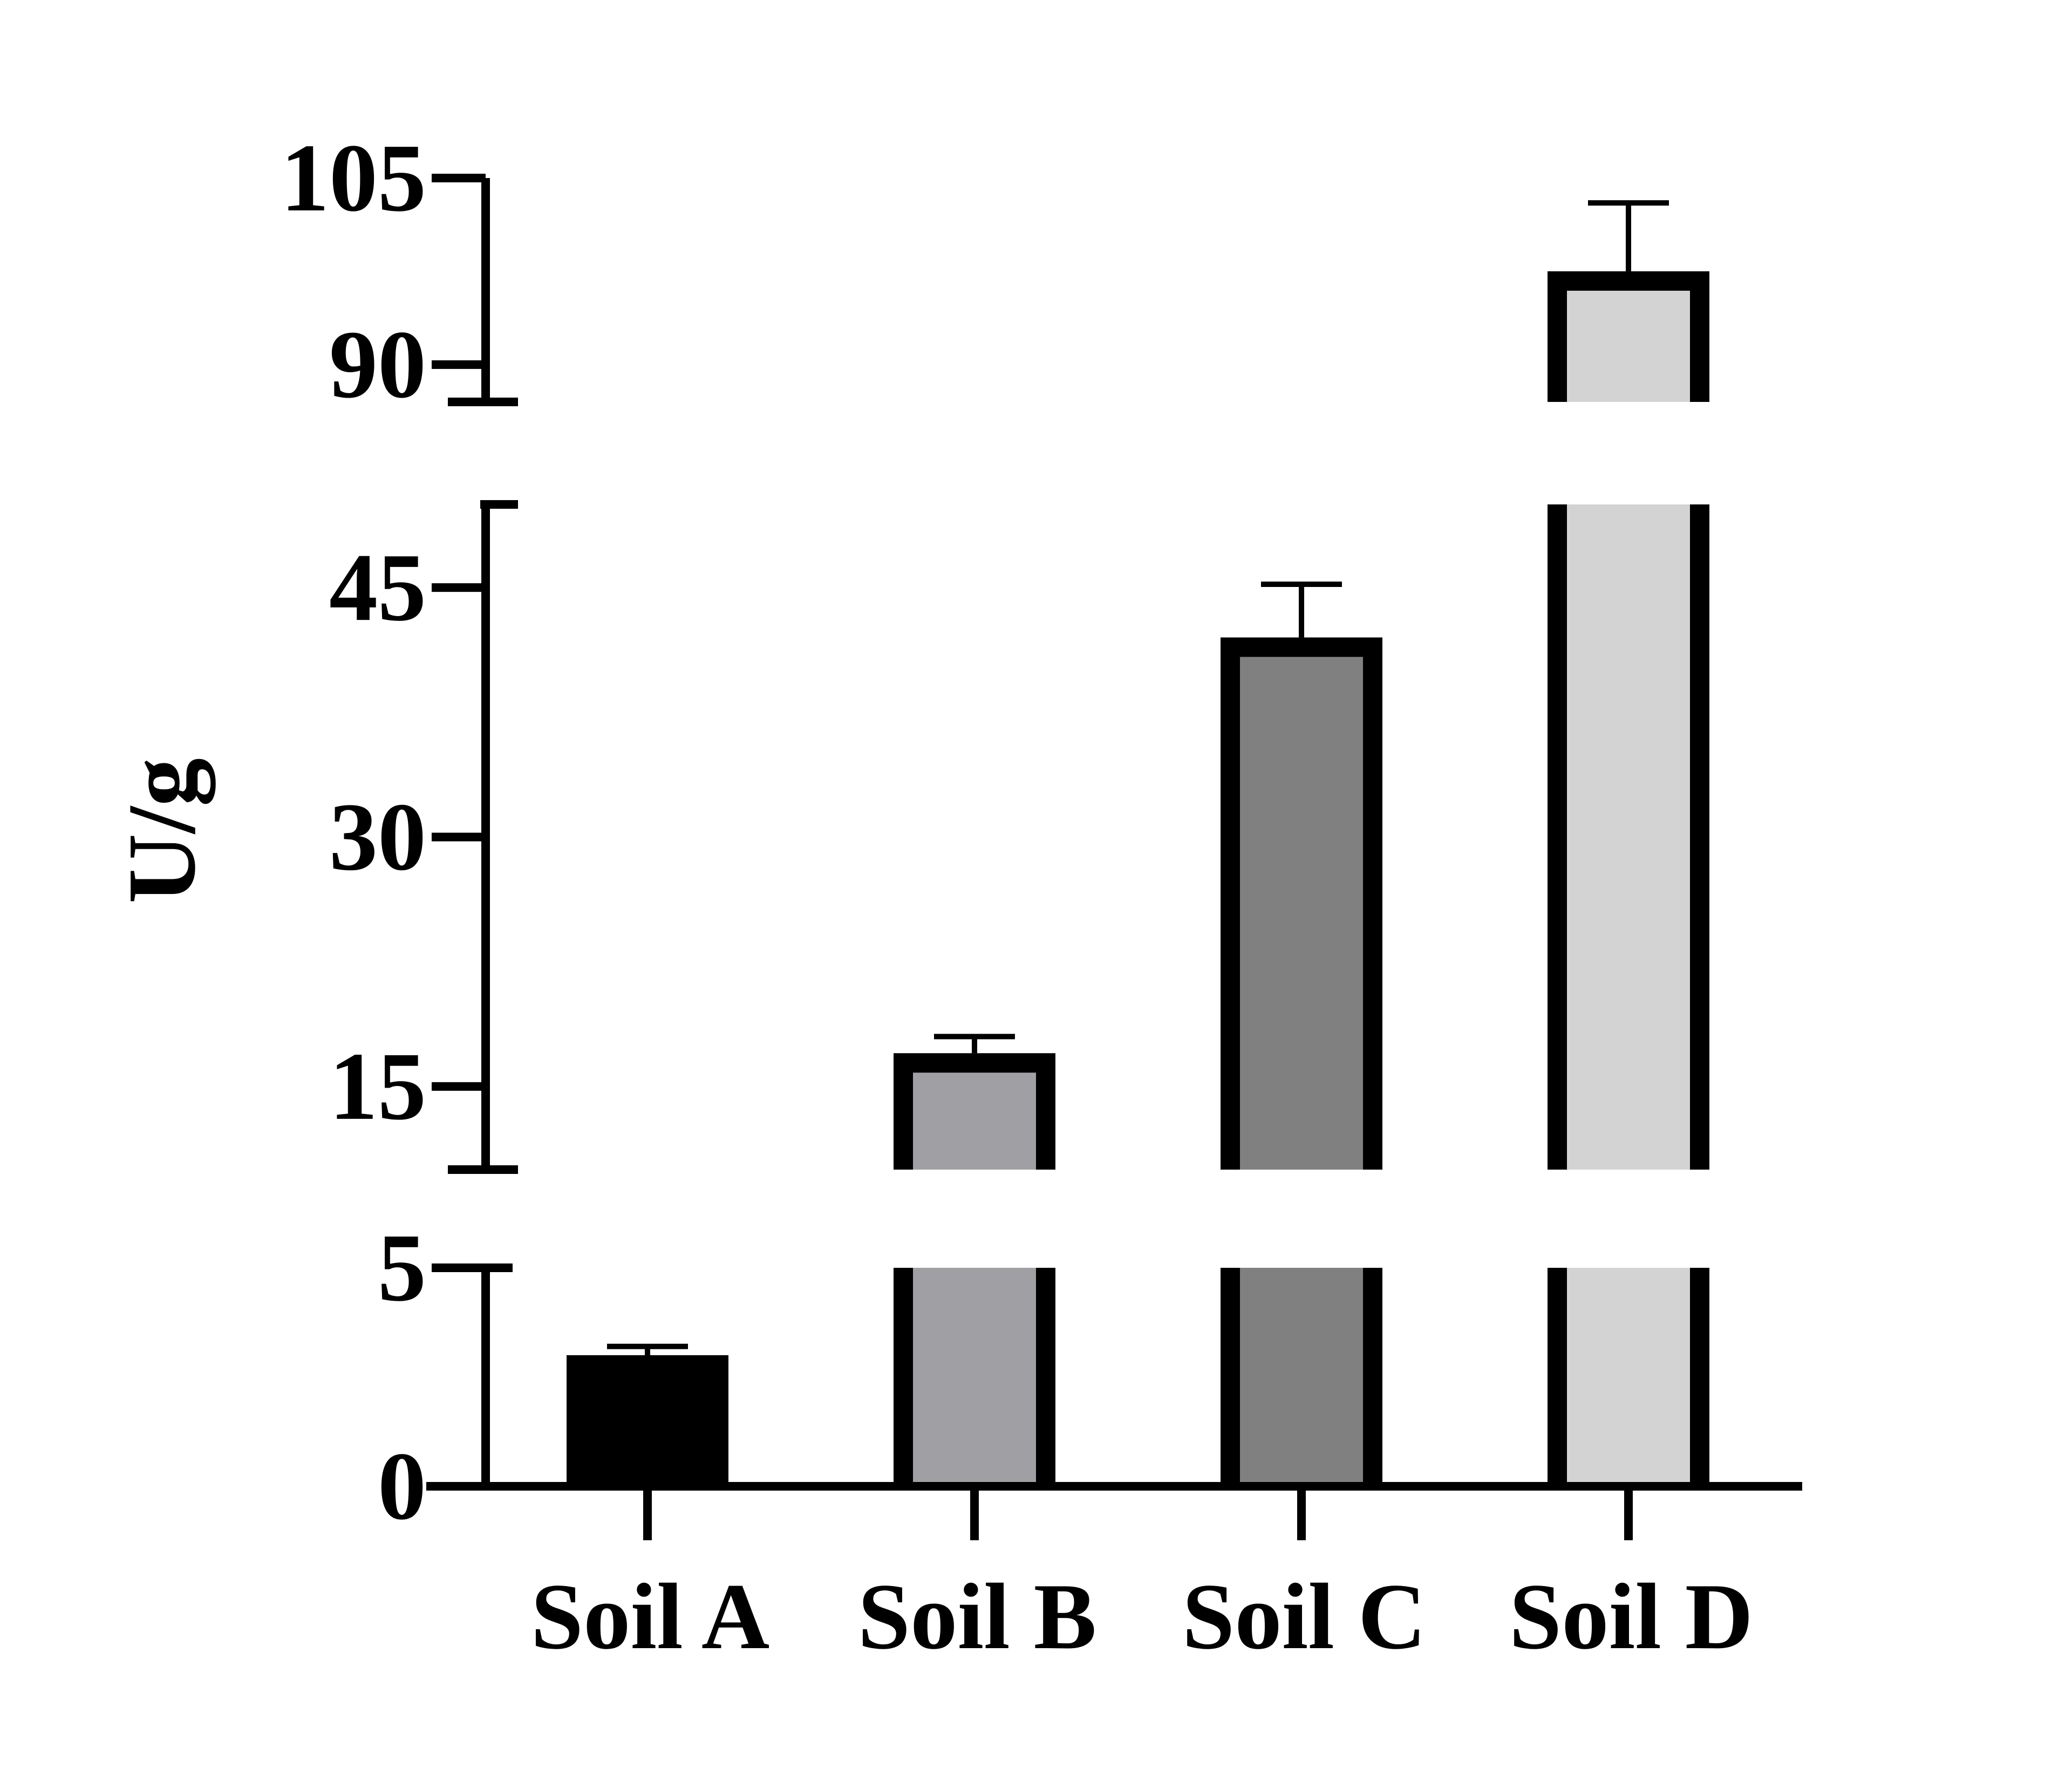  What do you see at coordinates (377, 1086) in the screenshot?
I see `y-tick-label: 15` at bounding box center [377, 1086].